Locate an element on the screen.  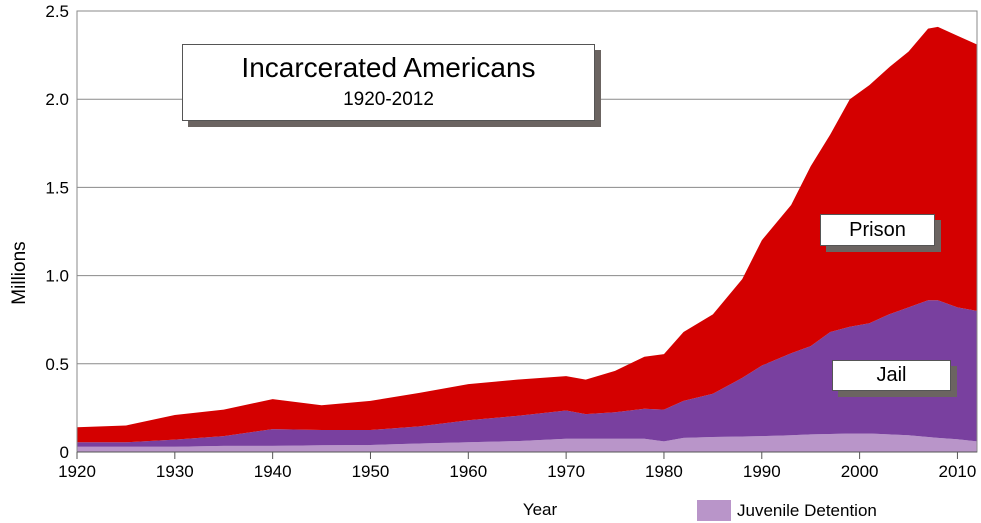
title-box: Incarcerated Americans 1920-2012 is located at coordinates (388, 82).